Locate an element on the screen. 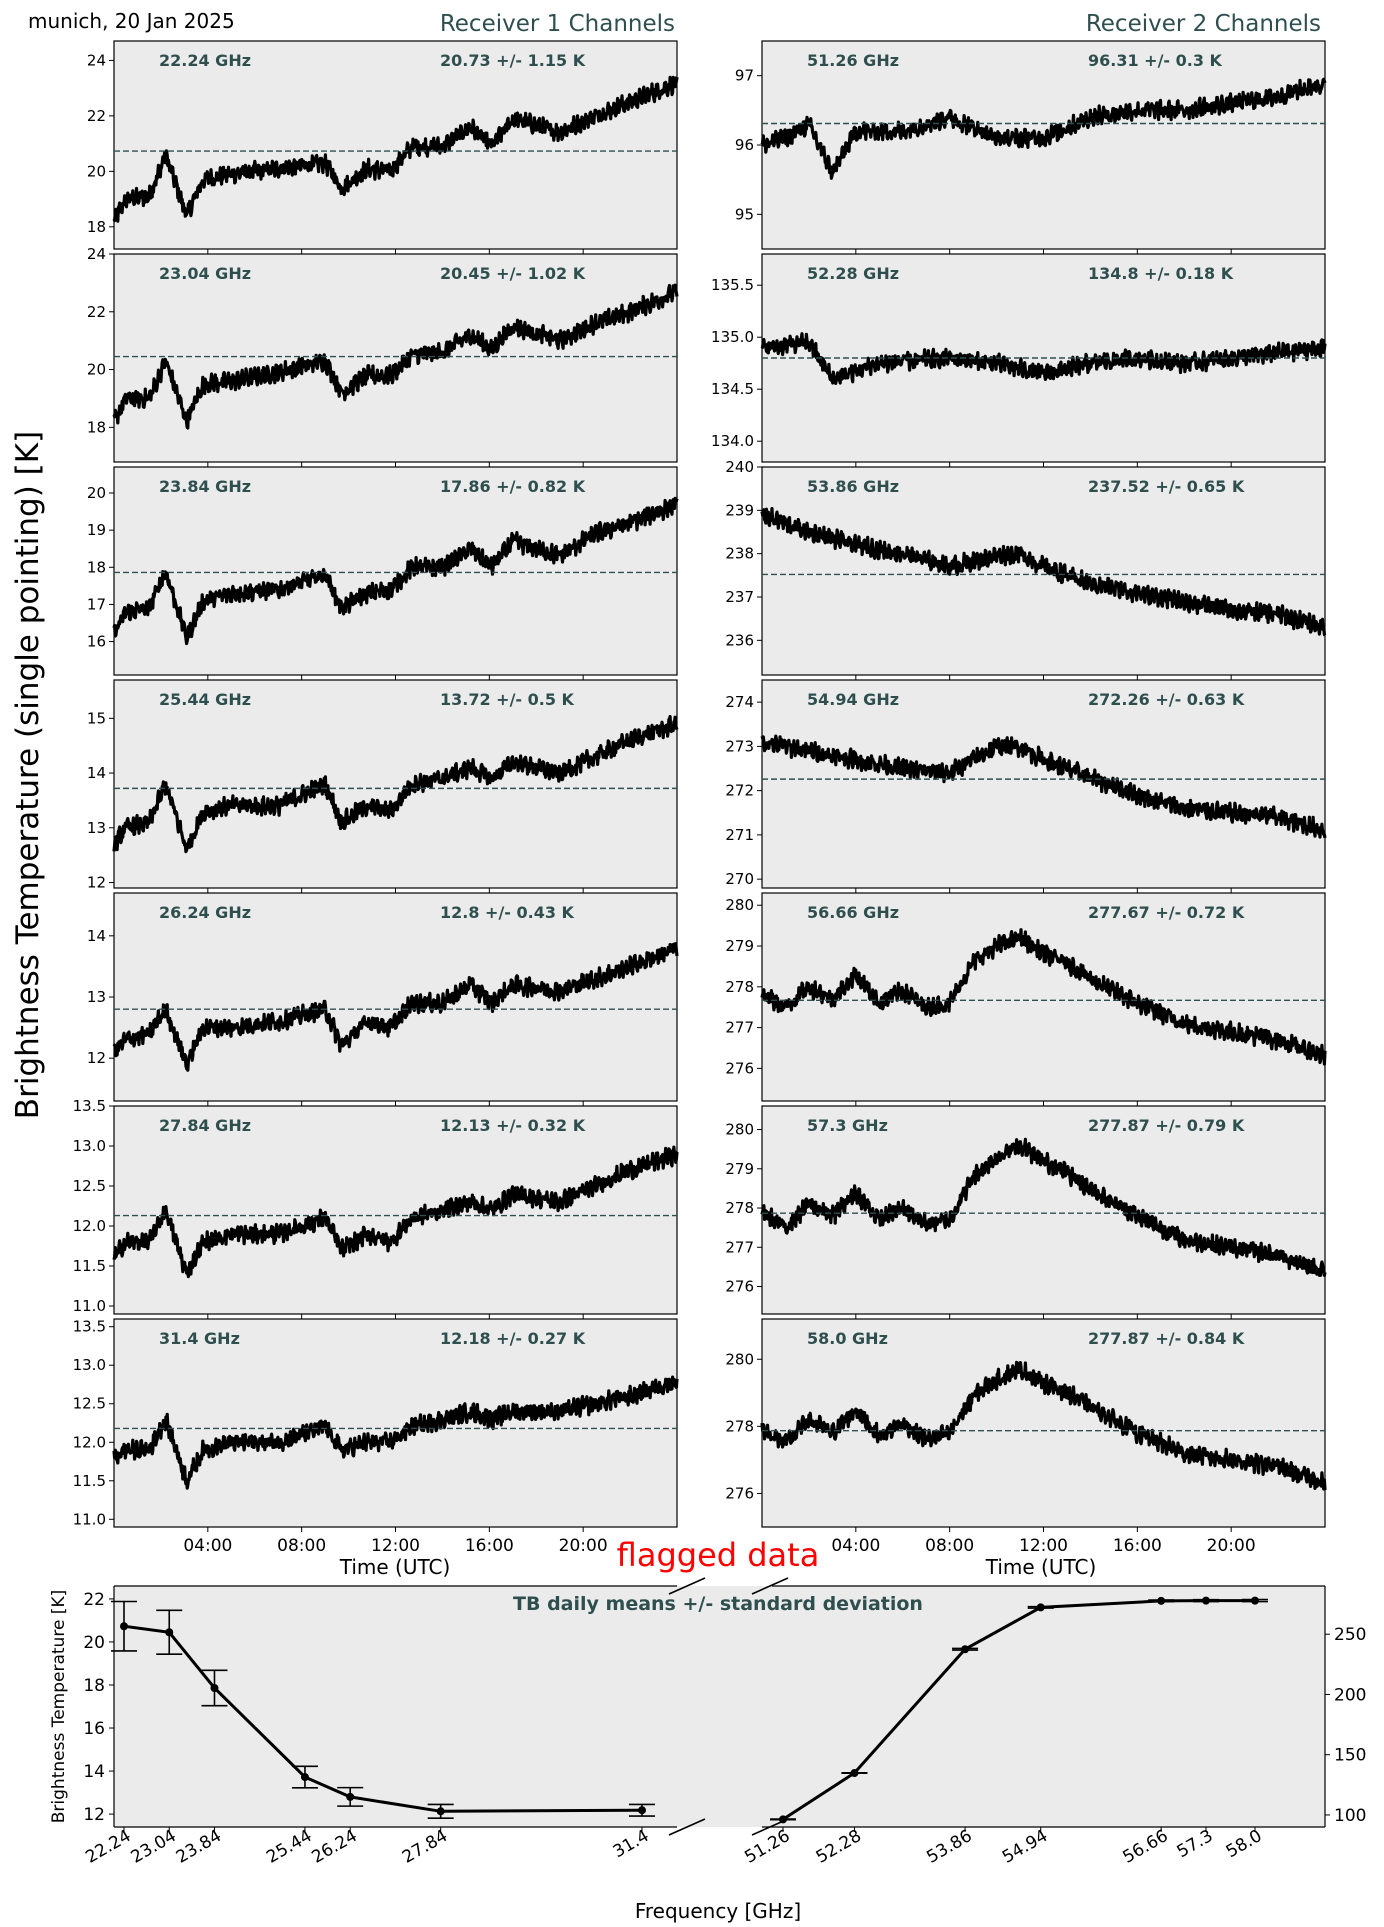 This screenshot has height=1927, width=1384. y-tick-label: 278 is located at coordinates (739, 1426).